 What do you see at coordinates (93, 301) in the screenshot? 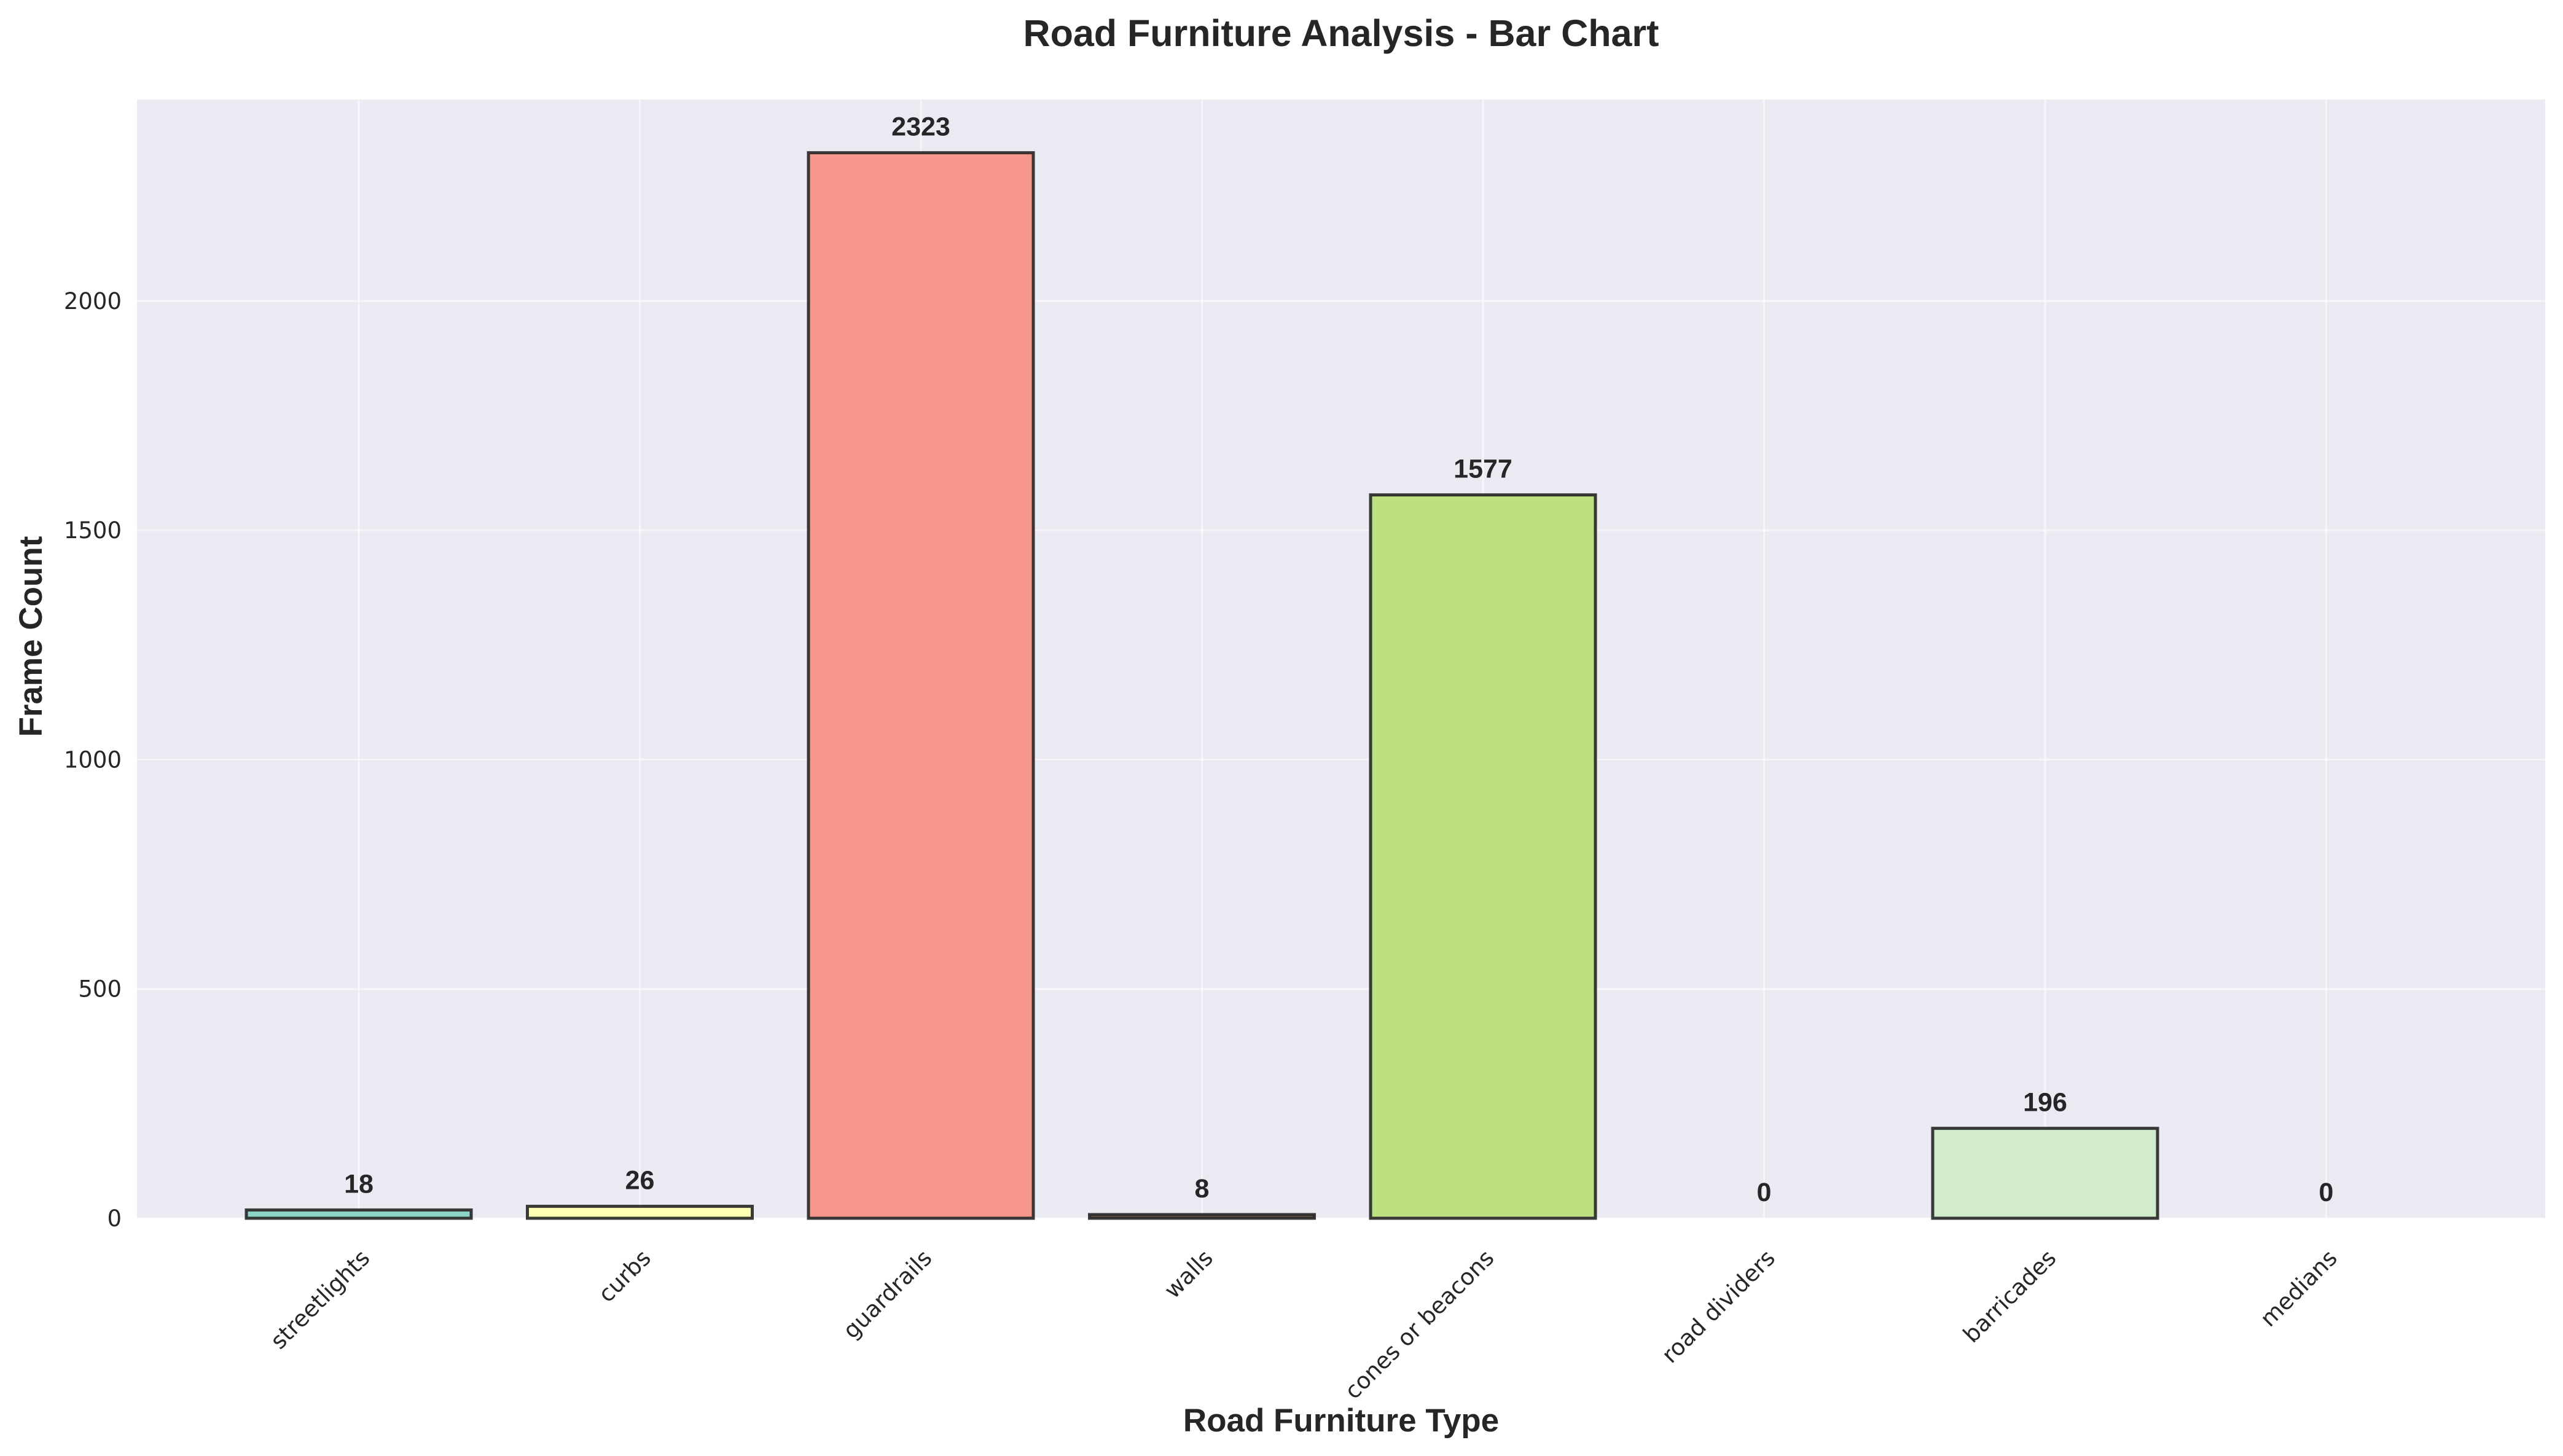
I see `y-tick-label: 2000` at bounding box center [93, 301].